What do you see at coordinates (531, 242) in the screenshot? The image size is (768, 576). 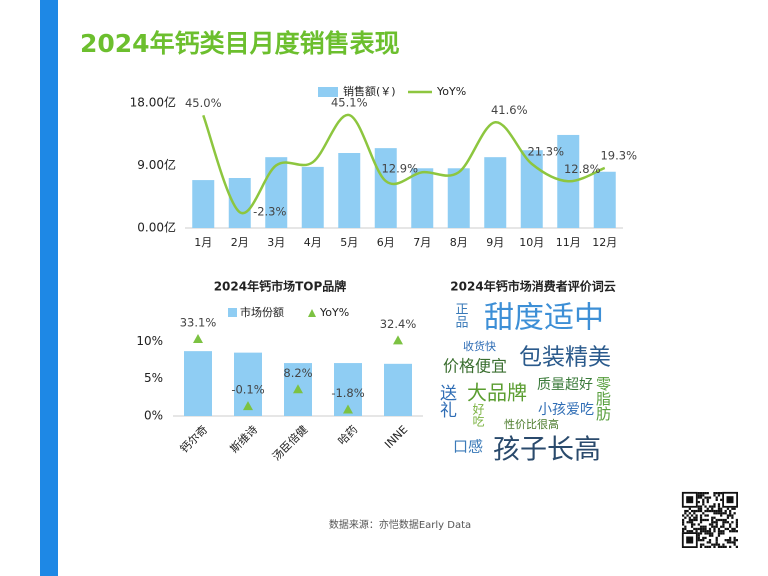 I see `x-tick-label: 10月` at bounding box center [531, 242].